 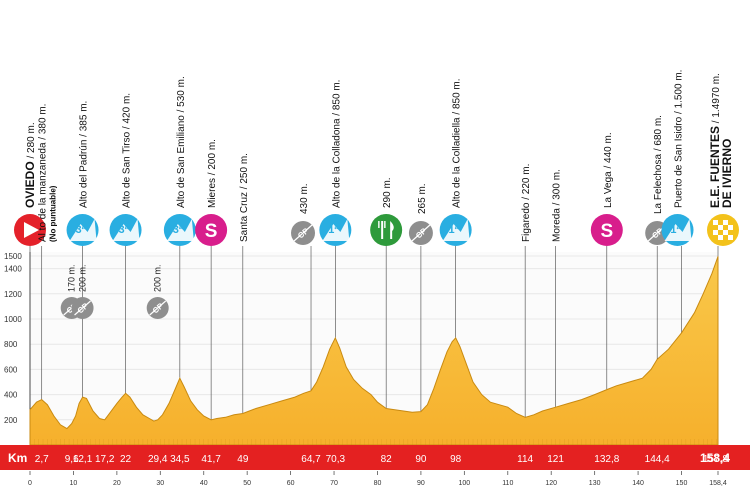 What do you see at coordinates (421, 459) in the screenshot?
I see `km-mark-label: 90` at bounding box center [421, 459].